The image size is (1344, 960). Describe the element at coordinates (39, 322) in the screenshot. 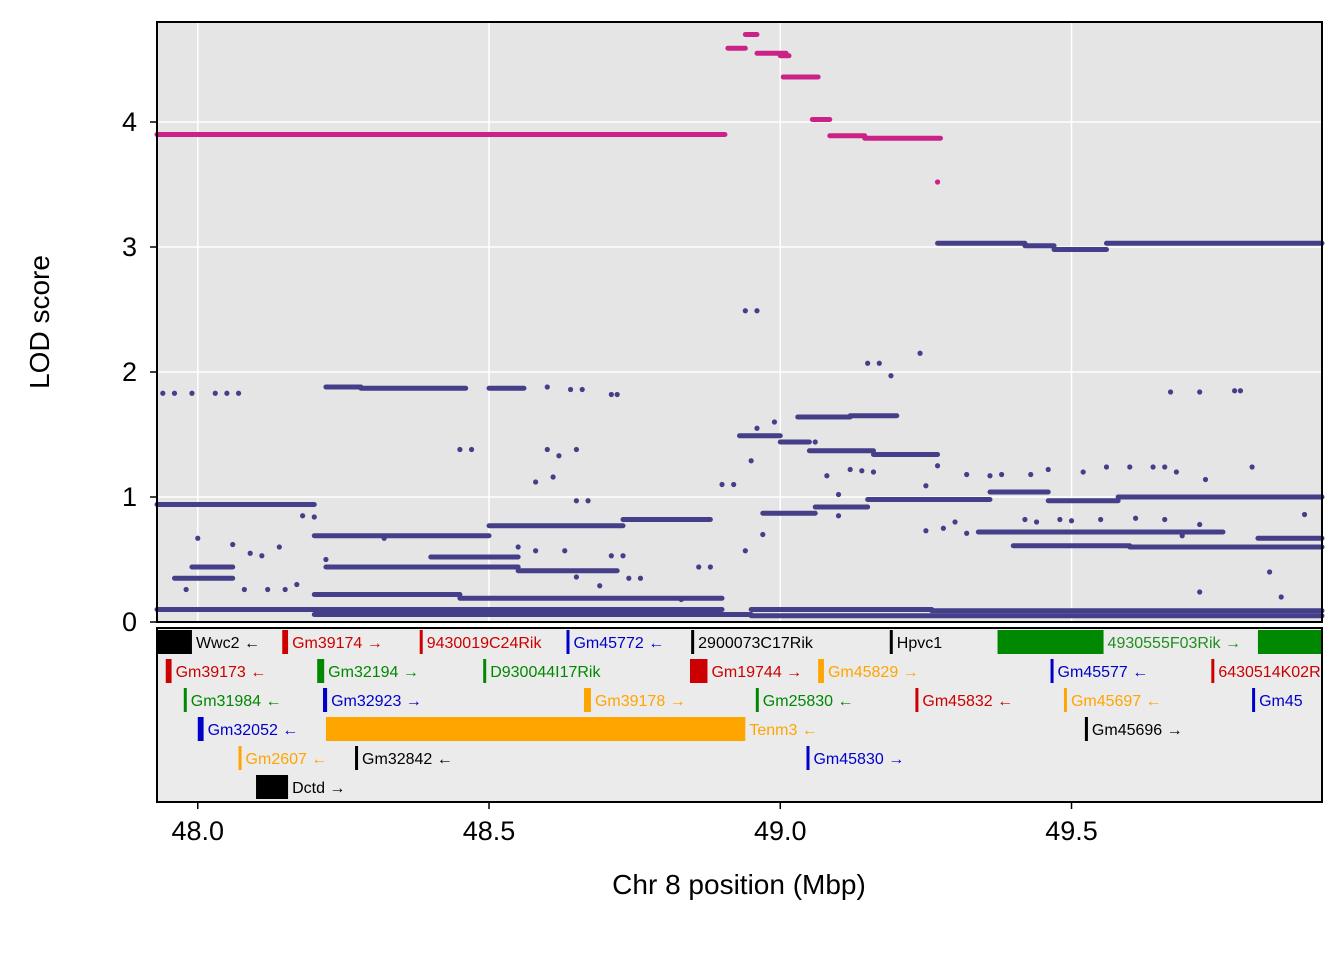

I see `y-axis-label: LOD score` at that location.